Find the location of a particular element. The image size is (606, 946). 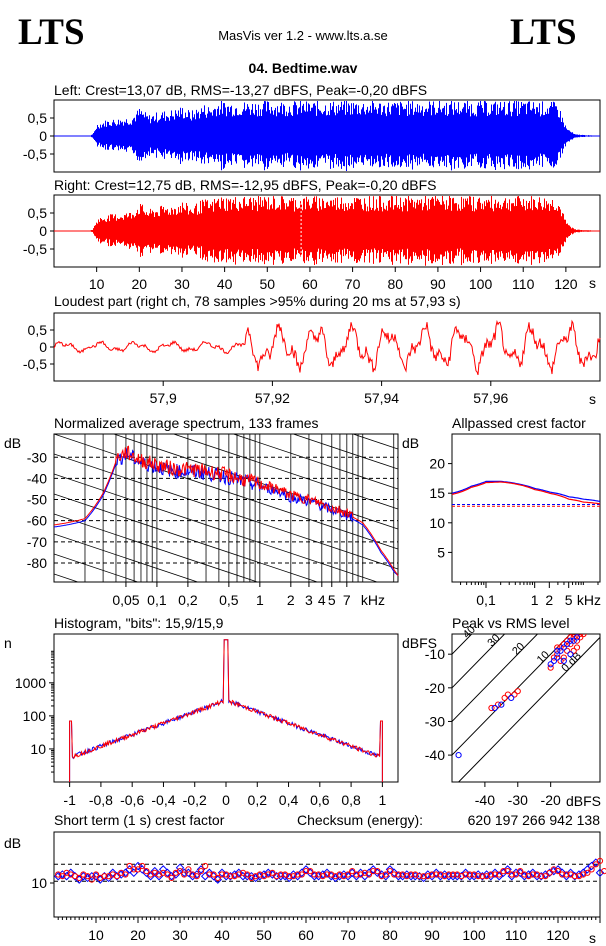

short-term-ylabel: dB is located at coordinates (12, 843).